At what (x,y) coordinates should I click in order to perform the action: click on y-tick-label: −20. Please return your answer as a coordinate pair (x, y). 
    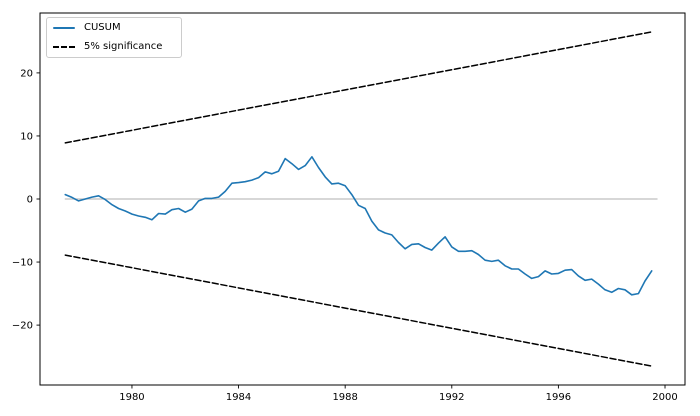
    Looking at the image, I should click on (22, 326).